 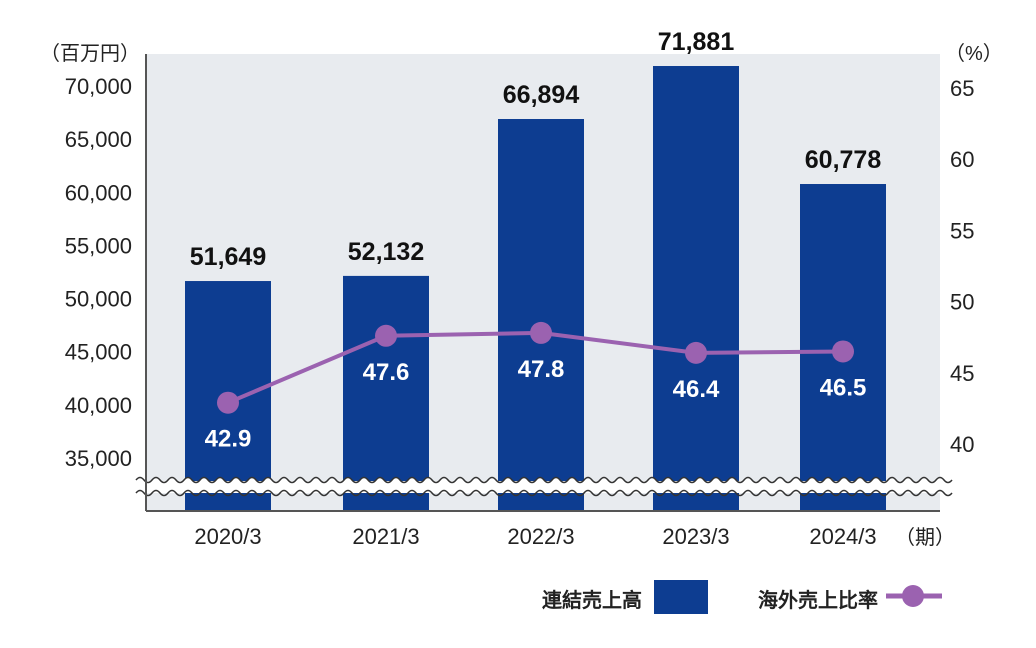 What do you see at coordinates (386, 393) in the screenshot?
I see `bar-2021/3` at bounding box center [386, 393].